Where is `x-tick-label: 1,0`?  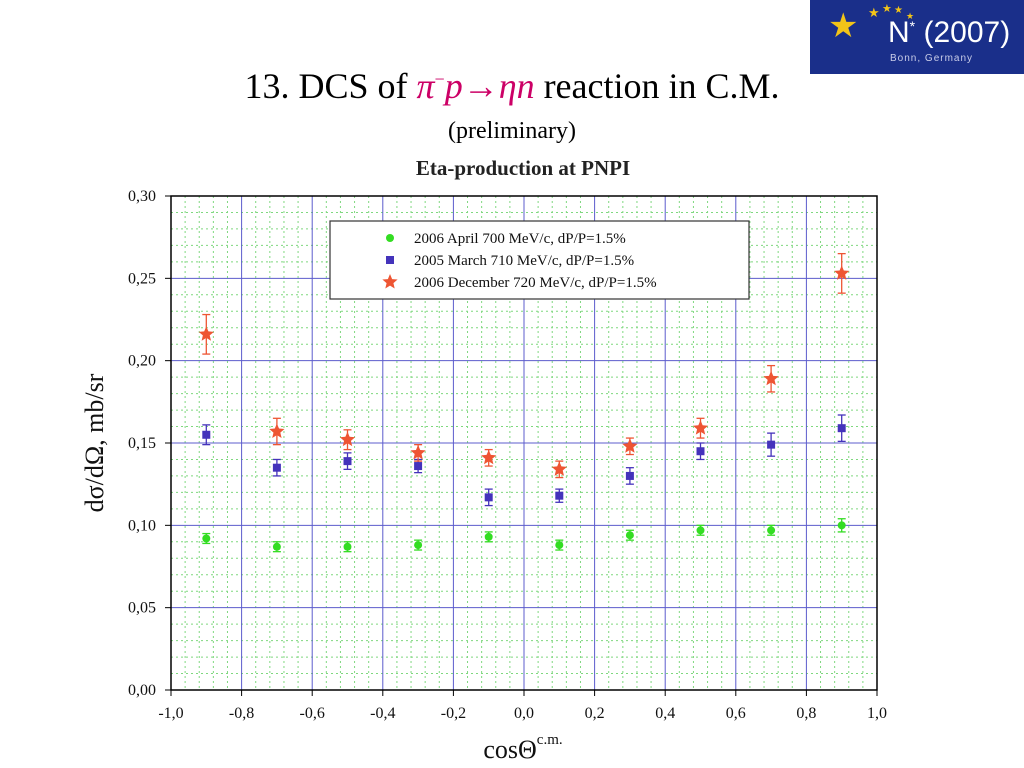
x-tick-label: 1,0 is located at coordinates (877, 713).